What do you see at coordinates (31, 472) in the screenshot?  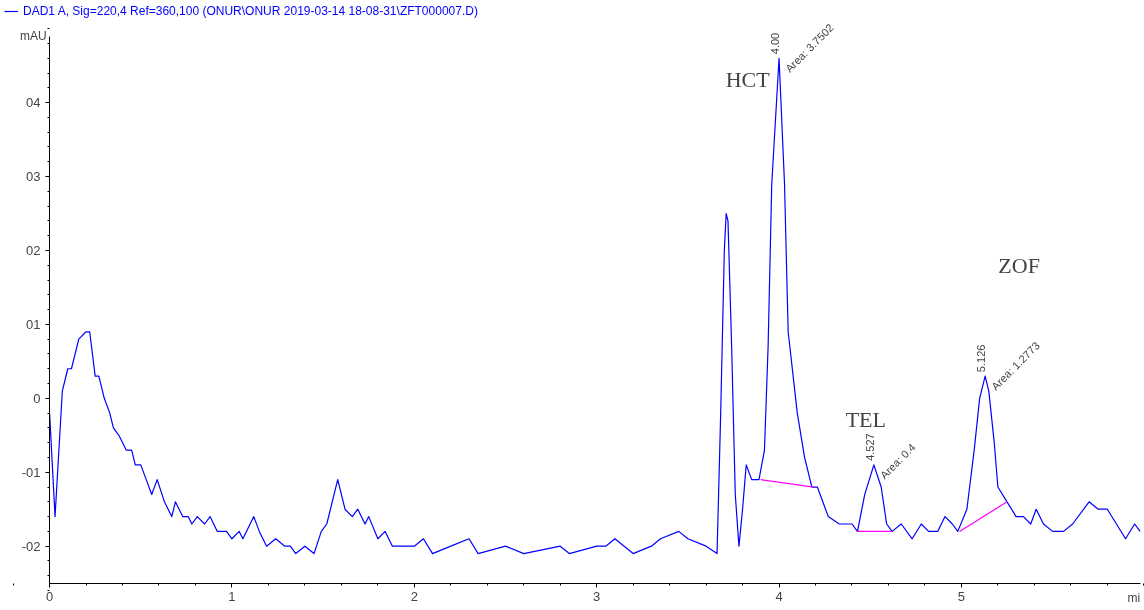 I see `y-tick-label: -01` at bounding box center [31, 472].